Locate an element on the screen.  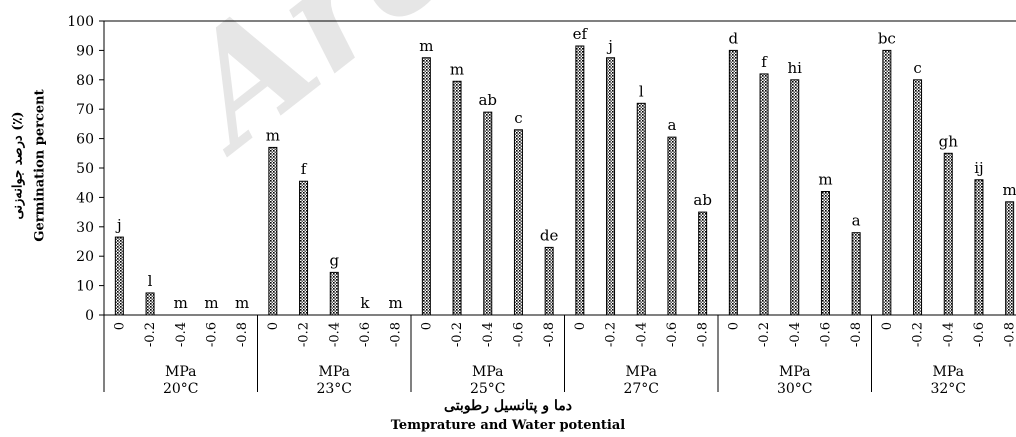
y-tick-label: 50 is located at coordinates (85, 169).